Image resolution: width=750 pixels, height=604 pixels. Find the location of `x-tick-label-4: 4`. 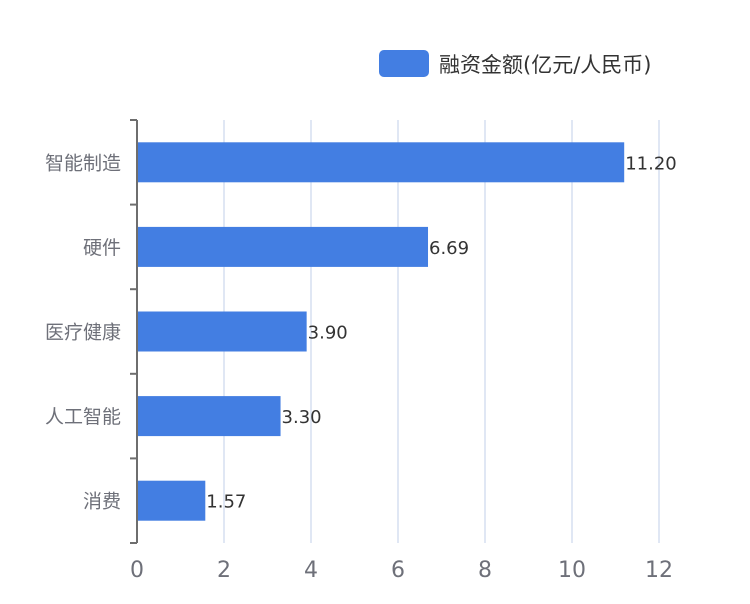

x-tick-label-4: 4 is located at coordinates (311, 570).